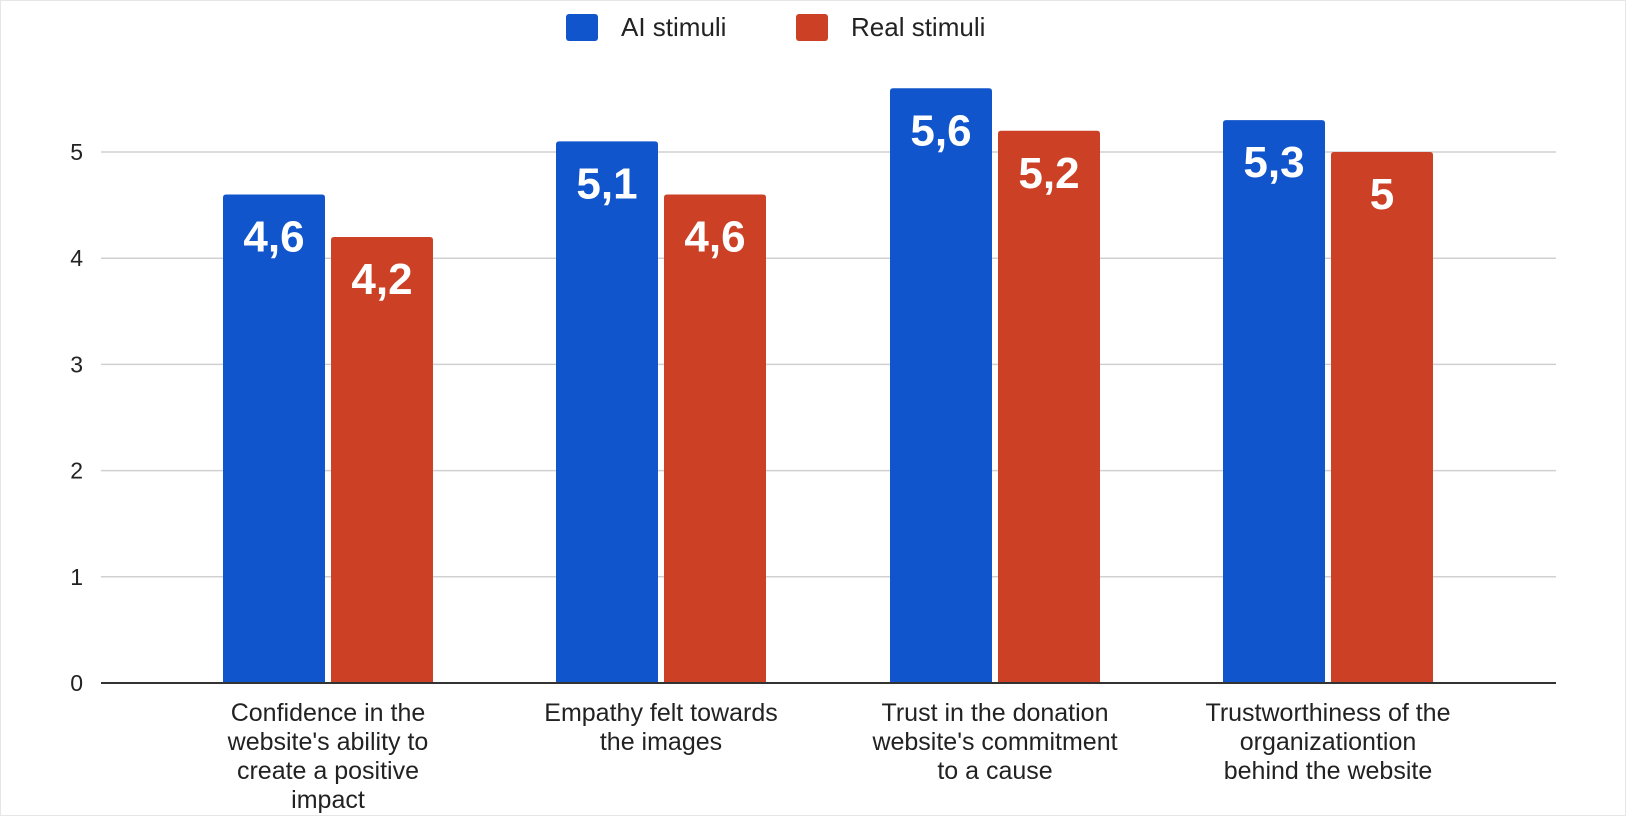 This screenshot has height=817, width=1626. Describe the element at coordinates (328, 713) in the screenshot. I see `x-category-label-line: Confidence in the` at that location.